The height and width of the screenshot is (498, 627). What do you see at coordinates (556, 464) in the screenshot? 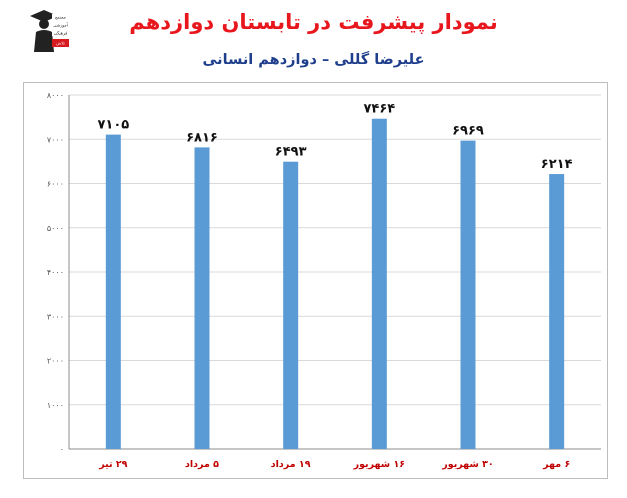
I see `x-tick-label: ۶ مهر` at bounding box center [556, 464].